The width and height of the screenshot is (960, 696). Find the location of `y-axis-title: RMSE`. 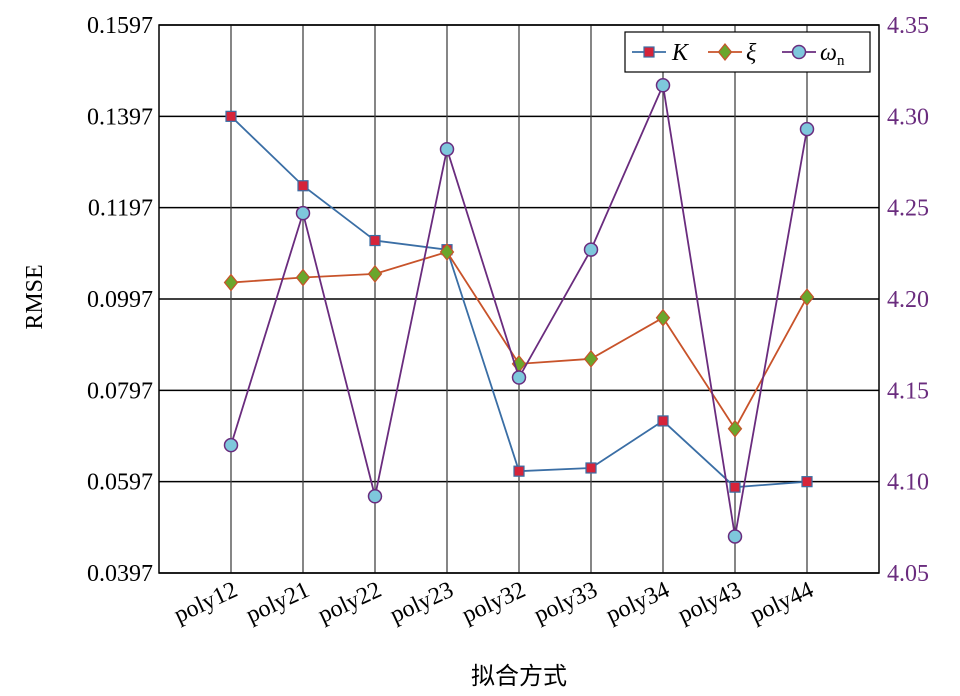

y-axis-title: RMSE is located at coordinates (35, 296).